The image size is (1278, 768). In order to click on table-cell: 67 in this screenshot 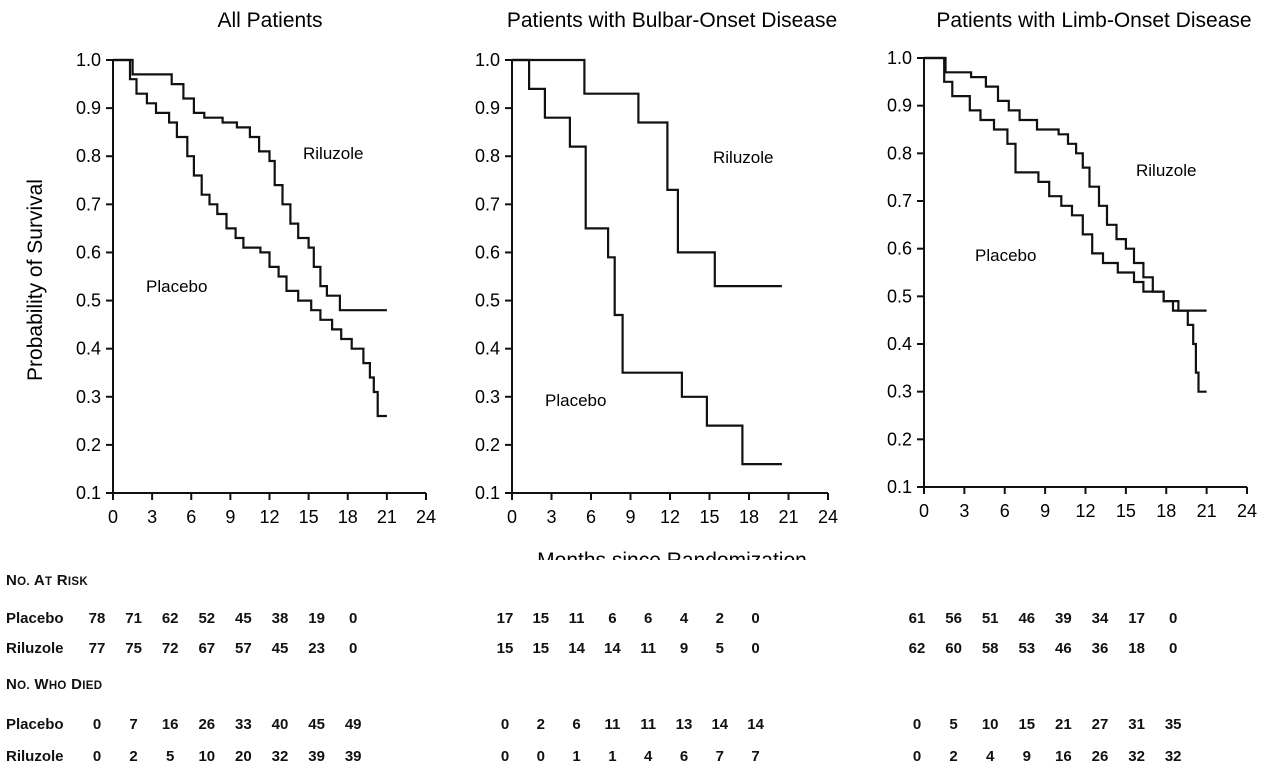, I will do `click(207, 648)`.